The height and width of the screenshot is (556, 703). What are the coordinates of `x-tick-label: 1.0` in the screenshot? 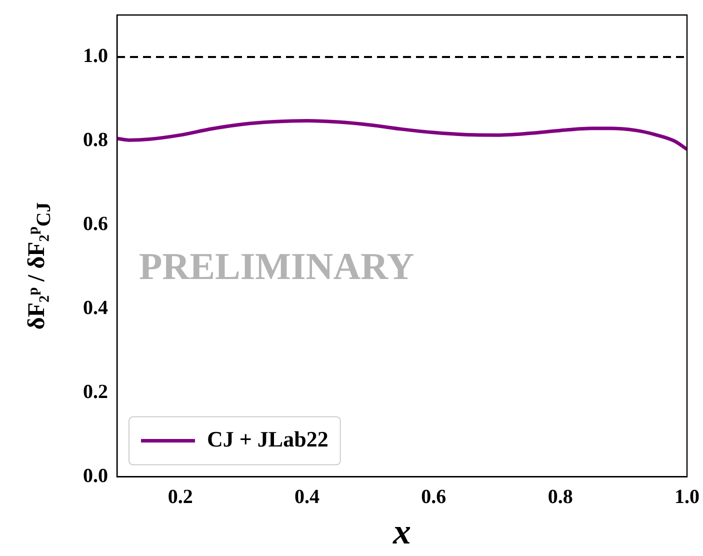 It's located at (687, 497).